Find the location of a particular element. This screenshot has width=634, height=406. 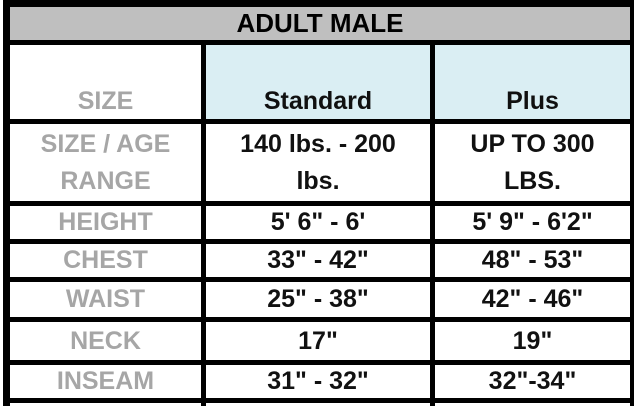

value-plus-inseam: 32"-34" is located at coordinates (532, 381).